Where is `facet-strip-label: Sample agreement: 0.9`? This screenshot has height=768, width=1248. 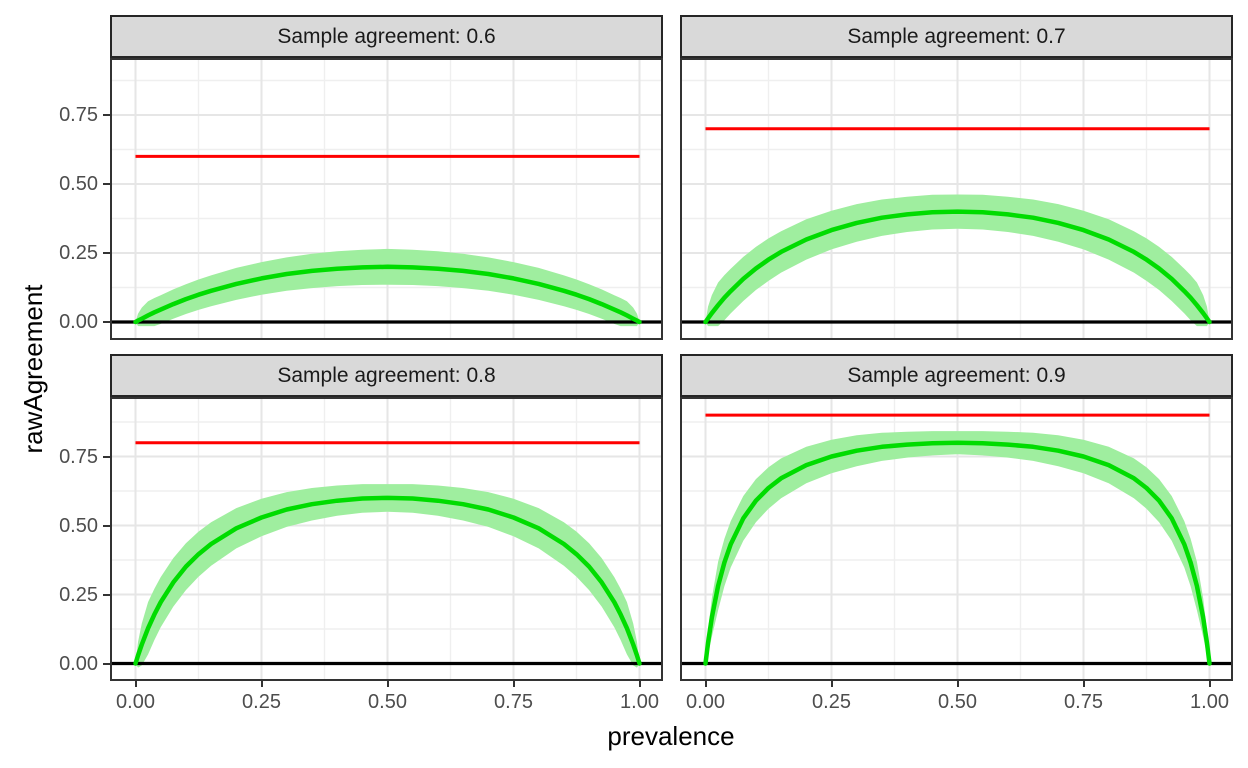 facet-strip-label: Sample agreement: 0.9 is located at coordinates (956, 375).